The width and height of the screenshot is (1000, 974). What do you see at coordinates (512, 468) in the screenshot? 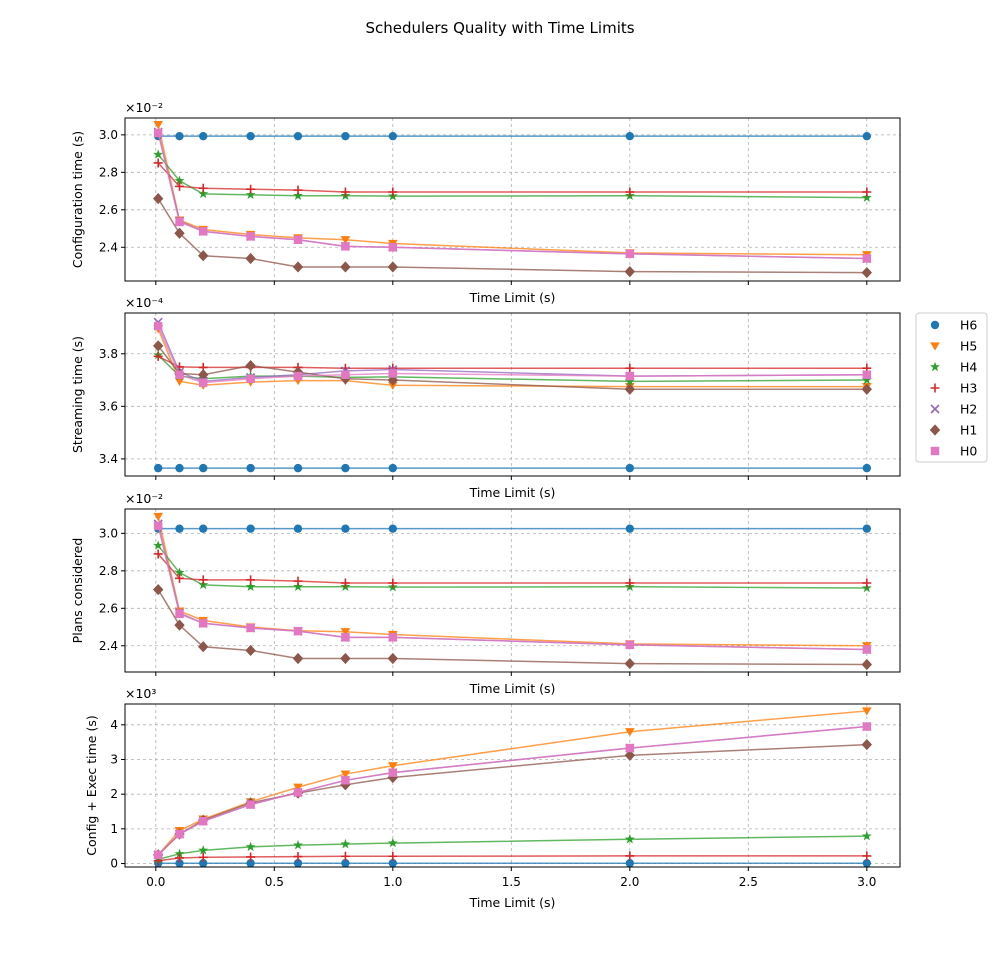
I see `series-H6` at bounding box center [512, 468].